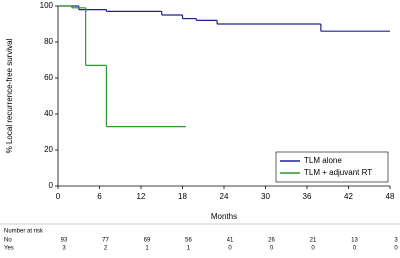 This screenshot has height=258, width=400. I want to click on risk-count: 2, so click(106, 249).